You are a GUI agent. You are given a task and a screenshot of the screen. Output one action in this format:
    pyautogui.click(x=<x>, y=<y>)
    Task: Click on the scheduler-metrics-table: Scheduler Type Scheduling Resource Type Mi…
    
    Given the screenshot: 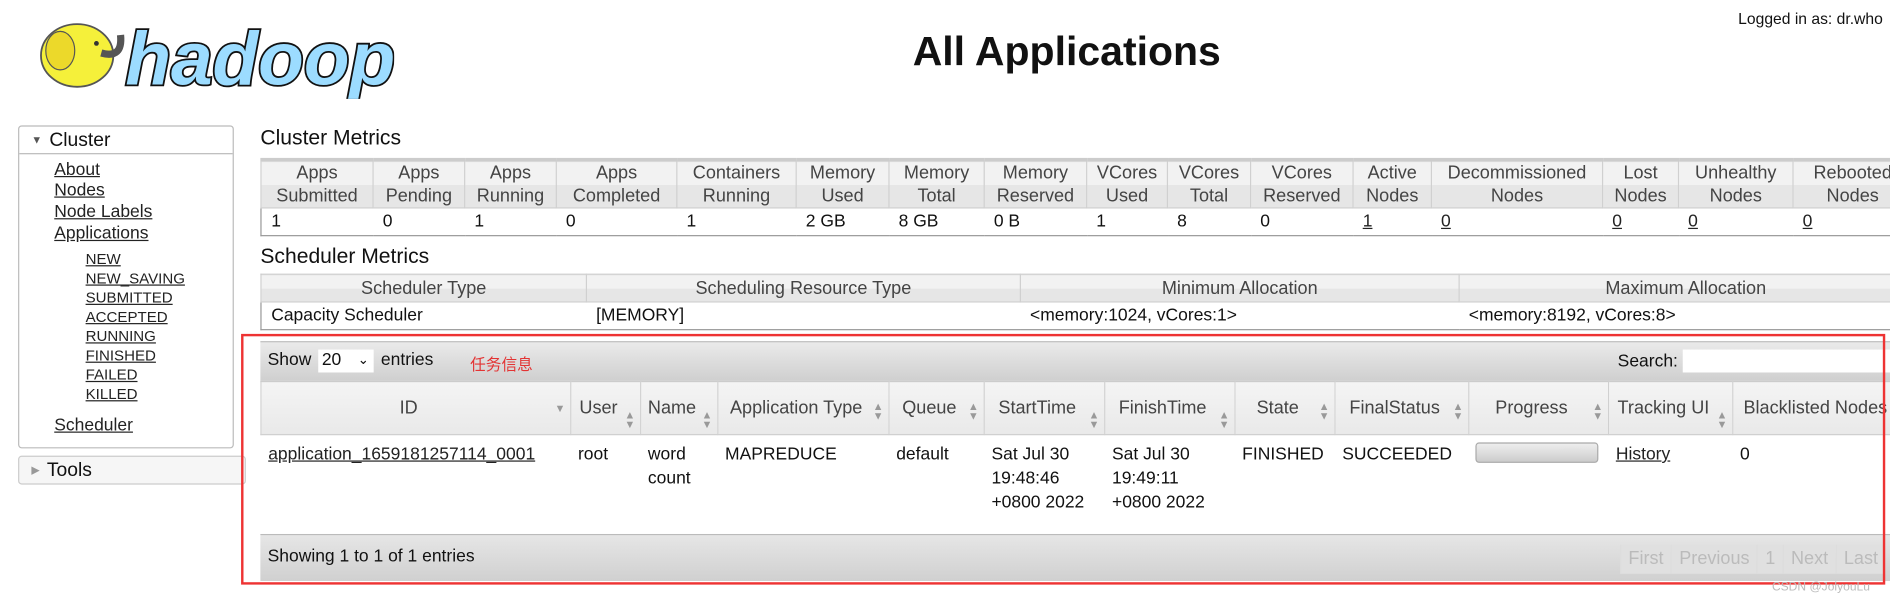 What is the action you would take?
    pyautogui.click(x=1075, y=302)
    